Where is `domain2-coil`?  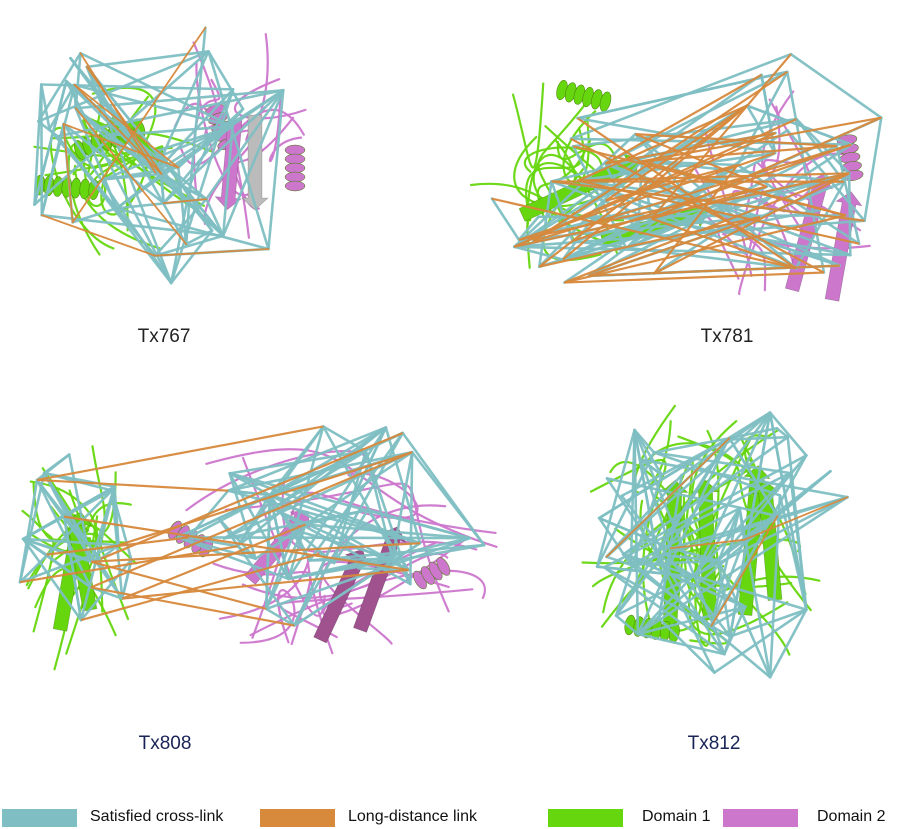
domain2-coil is located at coordinates (793, 224).